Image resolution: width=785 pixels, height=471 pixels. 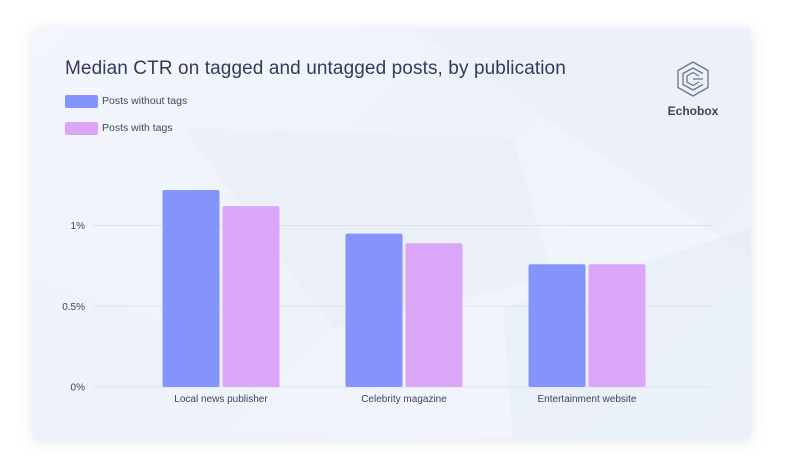 What do you see at coordinates (78, 226) in the screenshot?
I see `y-tick-label: 1%` at bounding box center [78, 226].